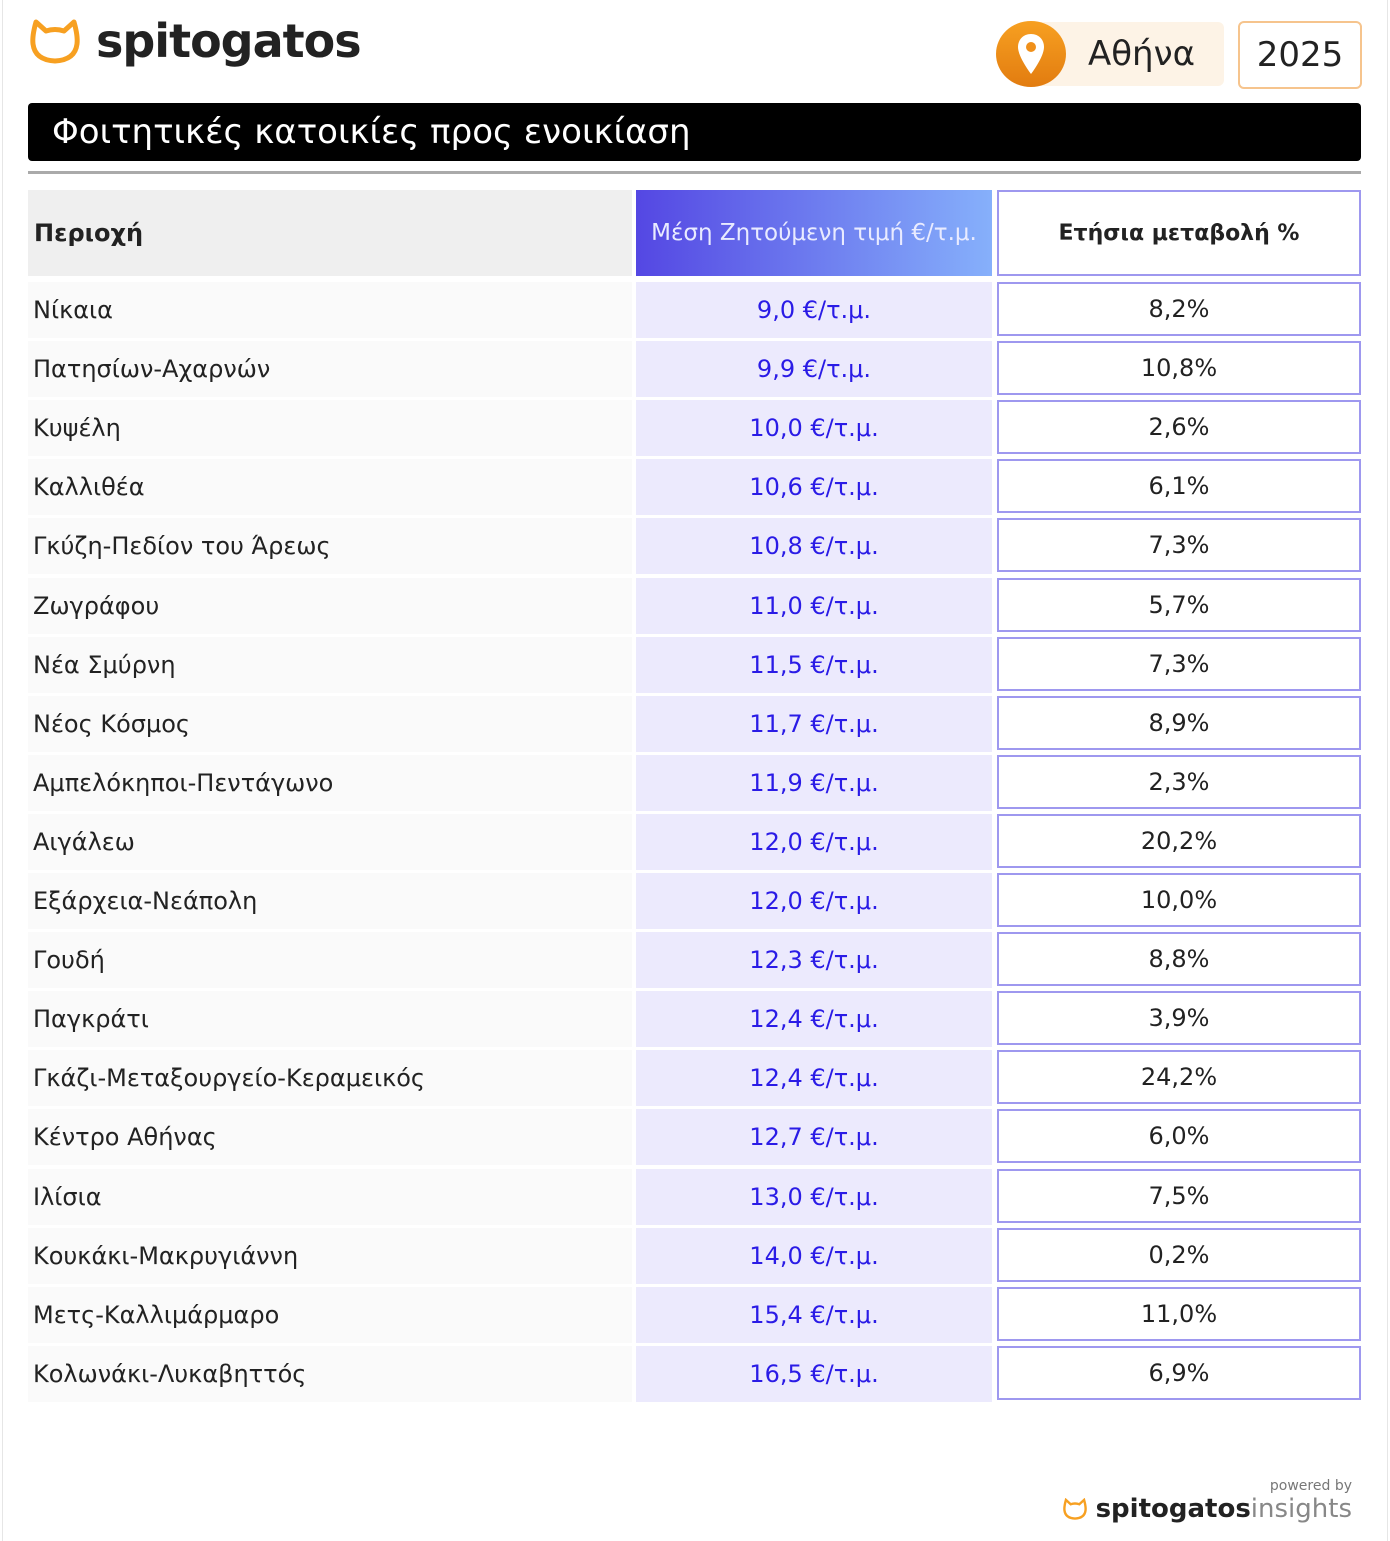  Describe the element at coordinates (1179, 722) in the screenshot. I see `change-cell: 8,9%` at that location.